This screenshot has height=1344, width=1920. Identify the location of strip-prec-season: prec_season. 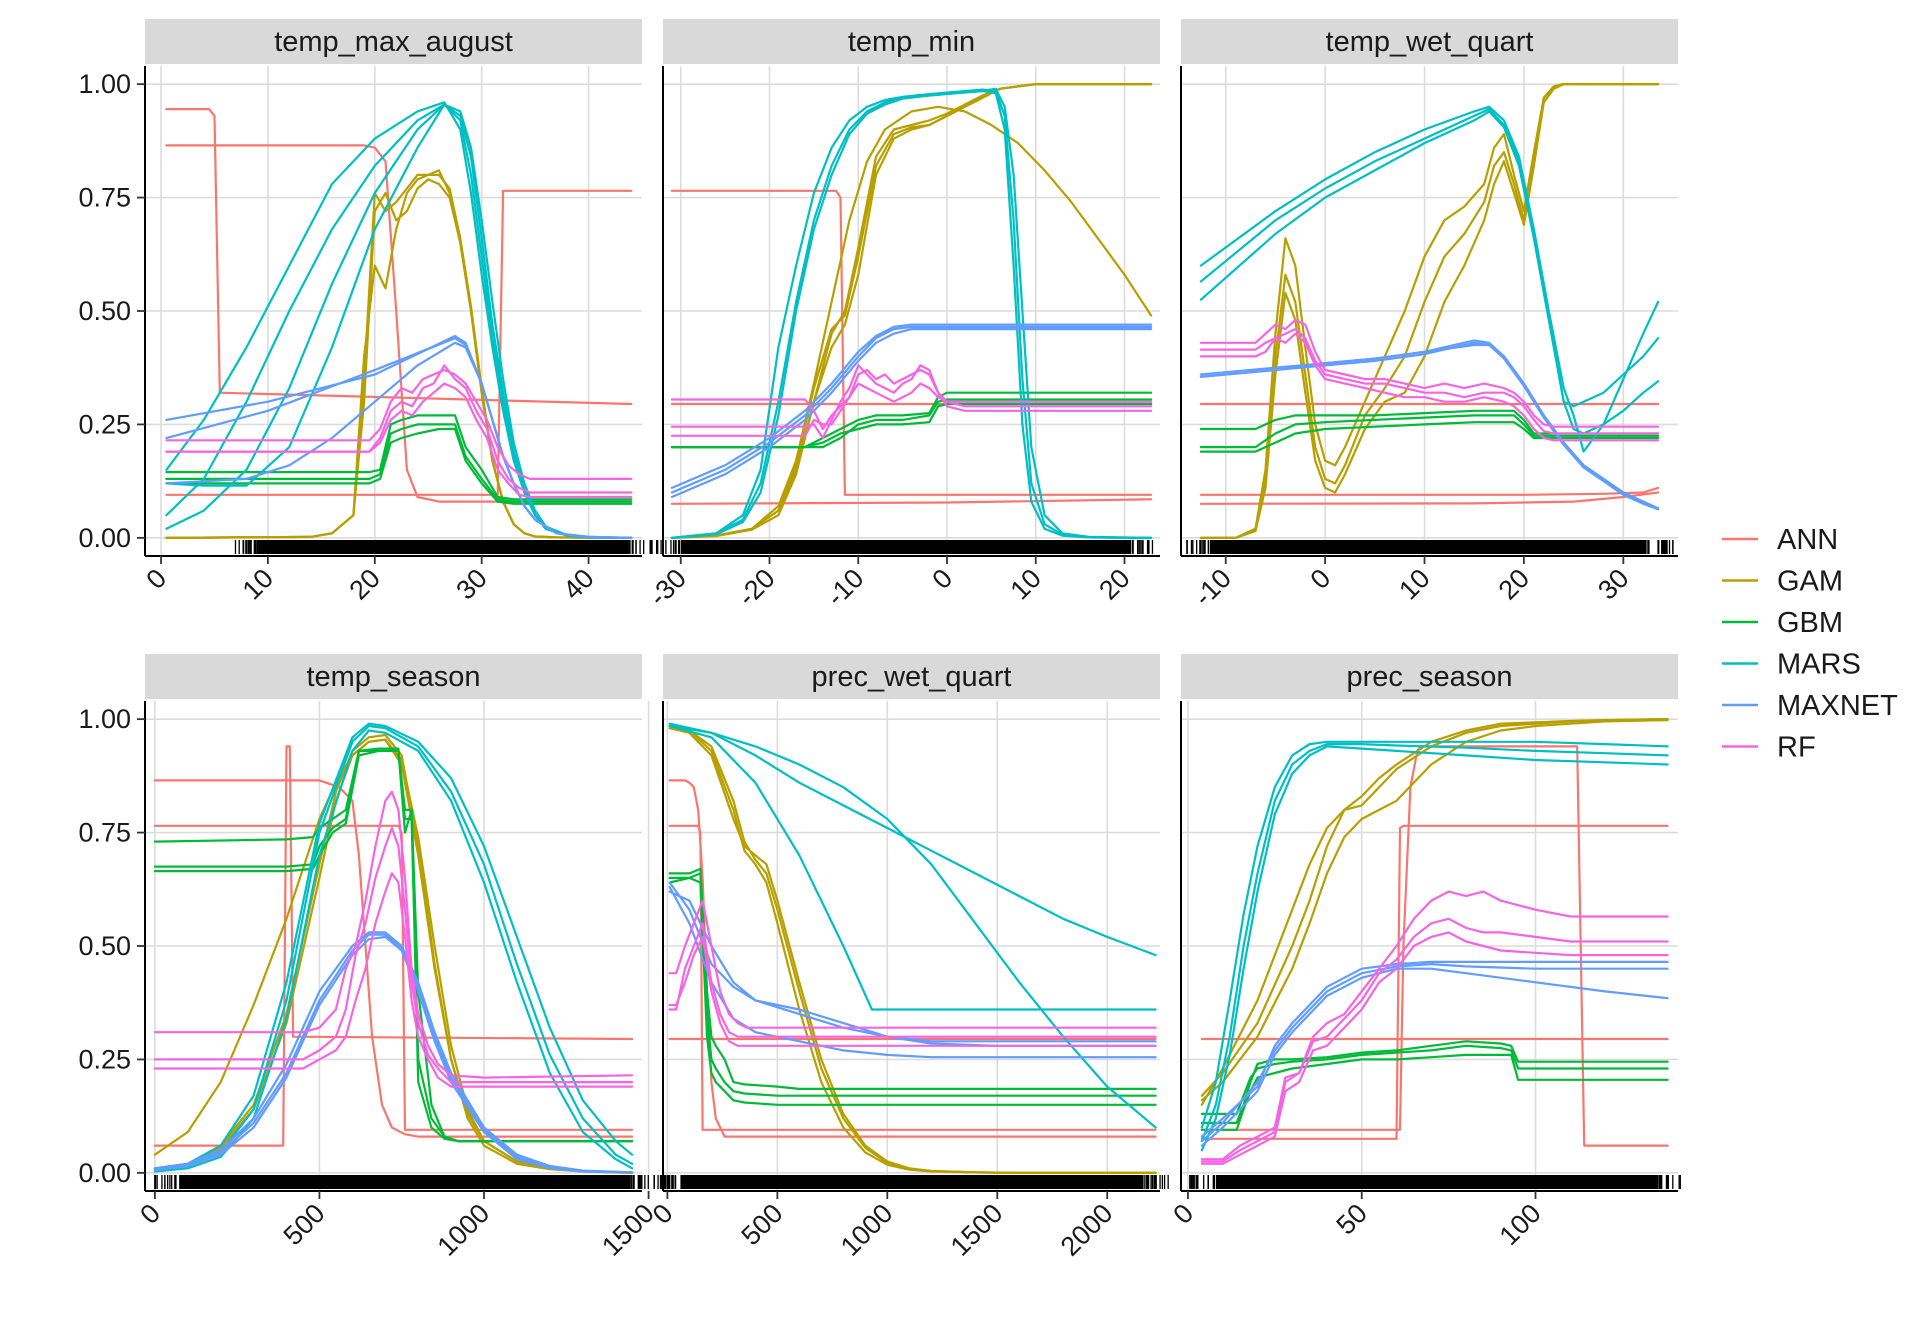
(1429, 676).